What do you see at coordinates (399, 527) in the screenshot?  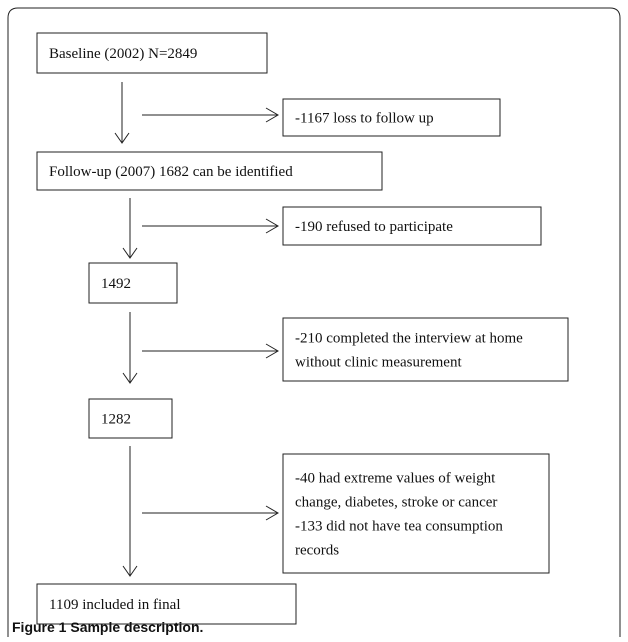 I see `node-text: -133 did not have tea consumption` at bounding box center [399, 527].